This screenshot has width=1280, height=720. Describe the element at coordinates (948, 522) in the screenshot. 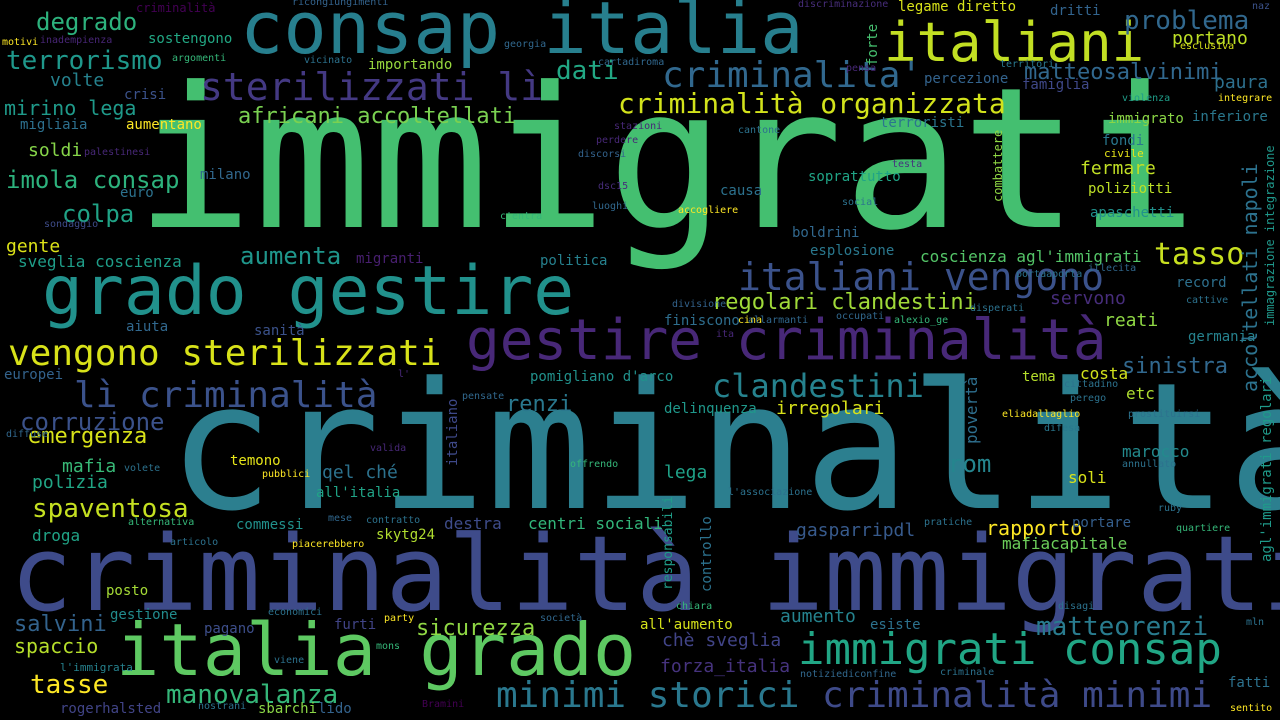

I see `word: pratiche` at that location.